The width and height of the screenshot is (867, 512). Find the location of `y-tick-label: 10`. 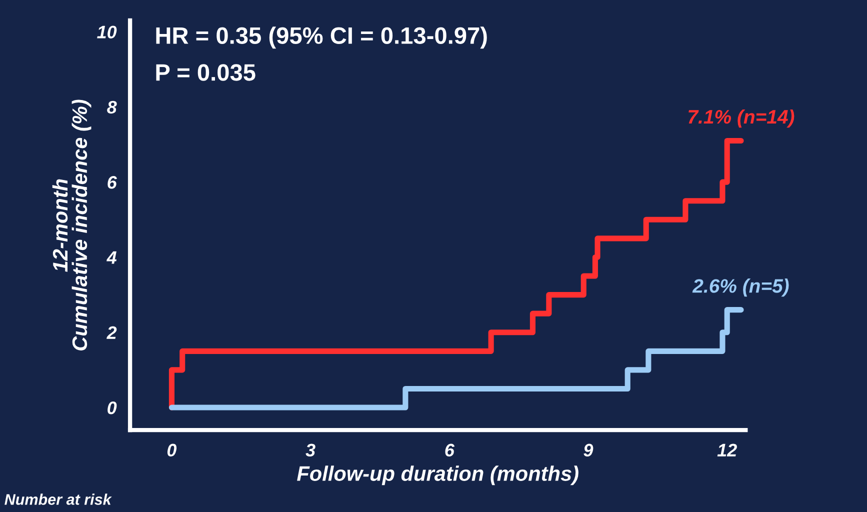

y-tick-label: 10 is located at coordinates (107, 32).